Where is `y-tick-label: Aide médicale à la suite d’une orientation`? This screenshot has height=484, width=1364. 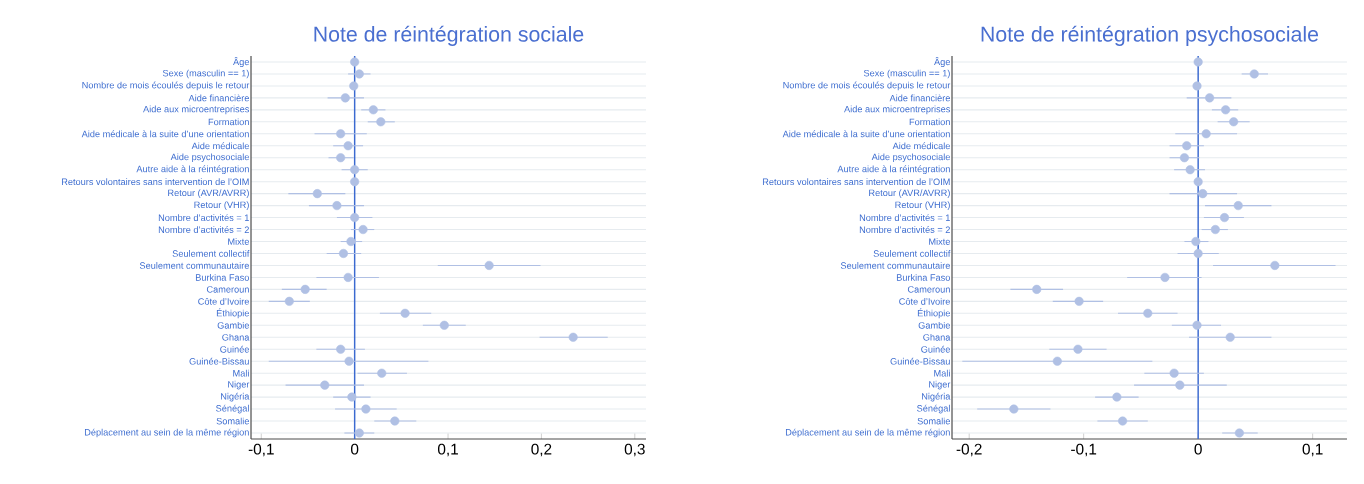
y-tick-label: Aide médicale à la suite d’une orientation is located at coordinates (866, 134).